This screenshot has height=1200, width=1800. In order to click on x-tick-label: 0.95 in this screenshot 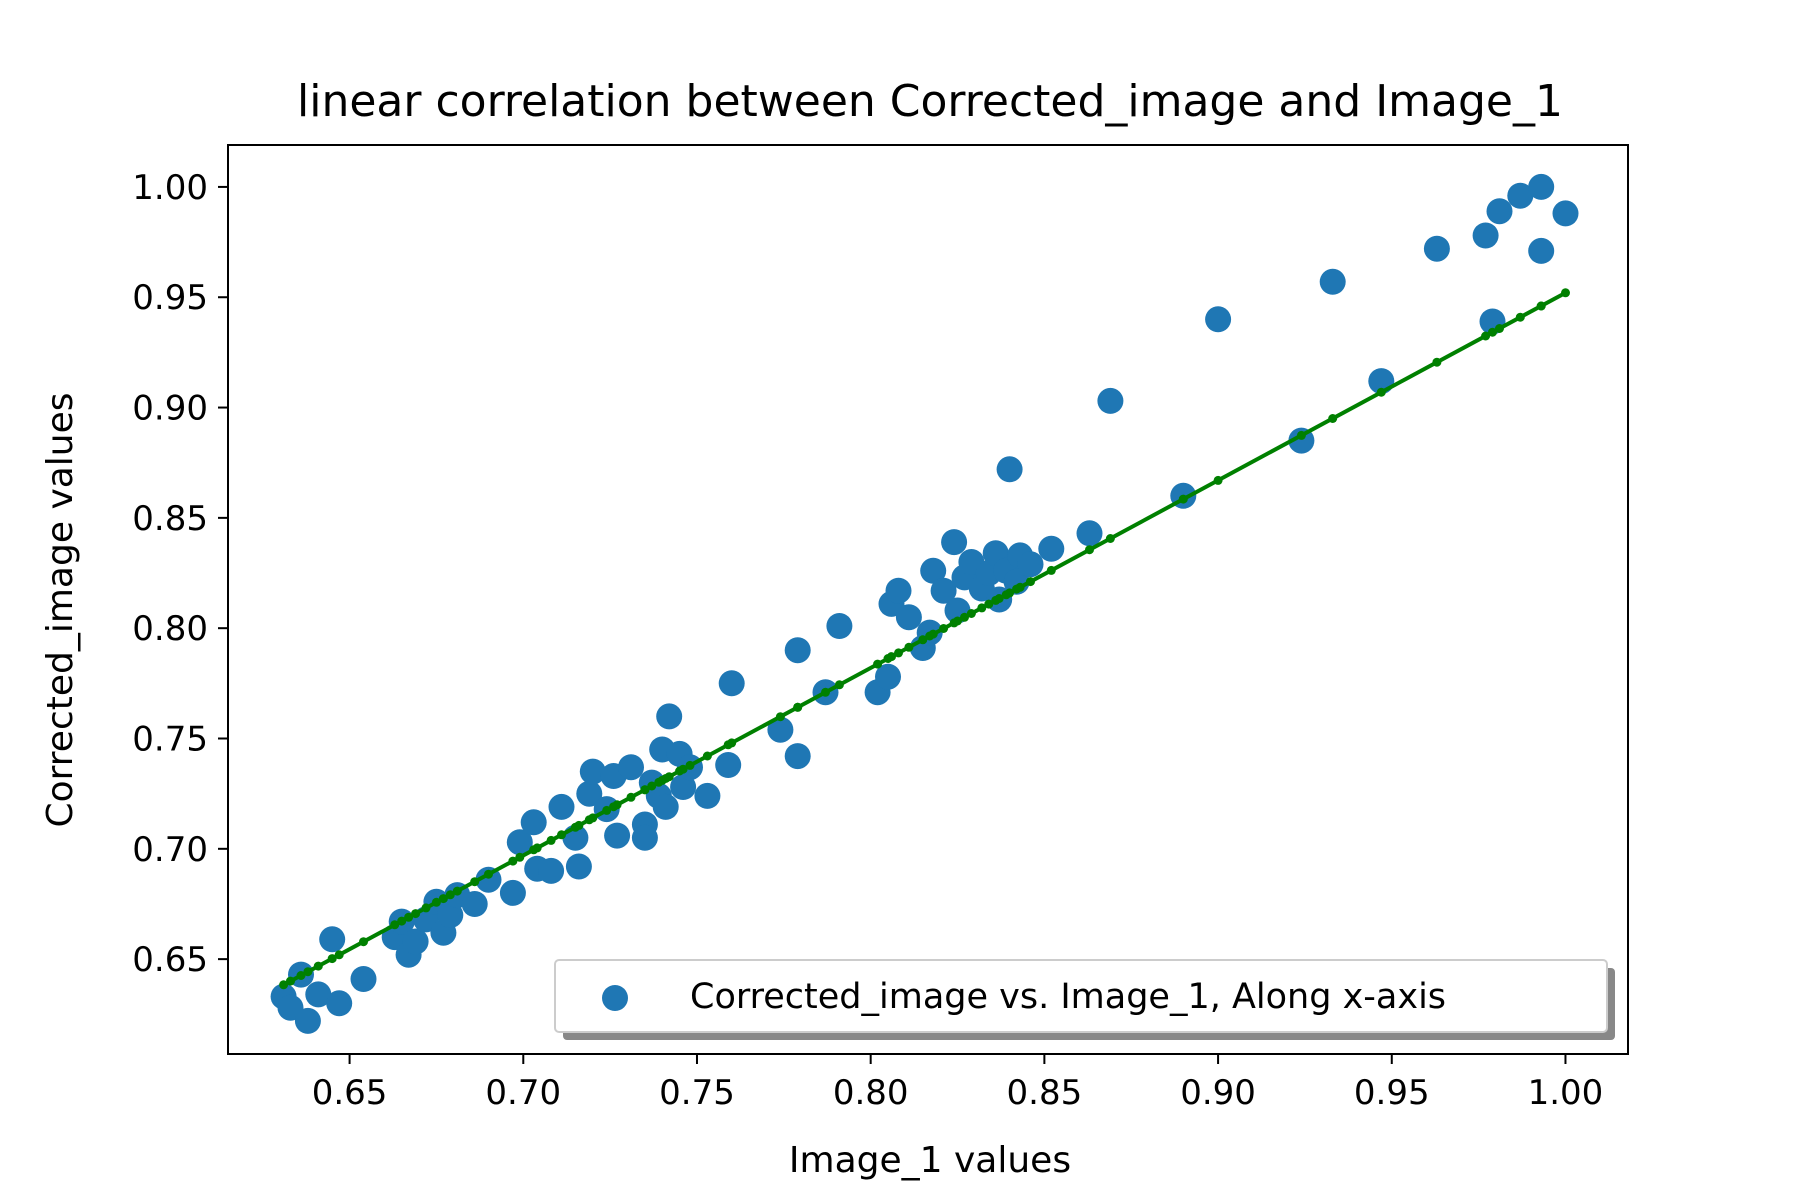, I will do `click(1392, 1093)`.